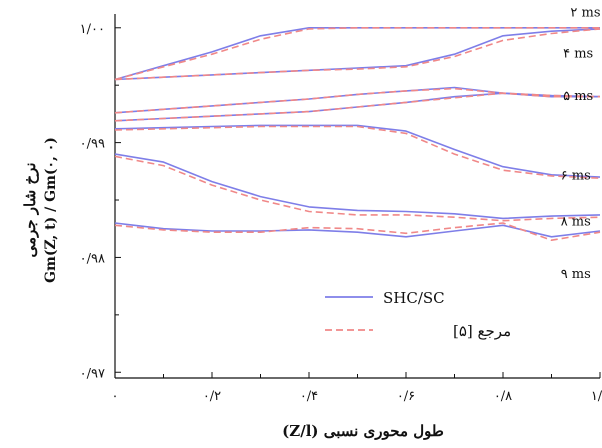 The height and width of the screenshot is (448, 602). What do you see at coordinates (212, 396) in the screenshot?
I see `x-tick-label: ۰/۲` at bounding box center [212, 396].